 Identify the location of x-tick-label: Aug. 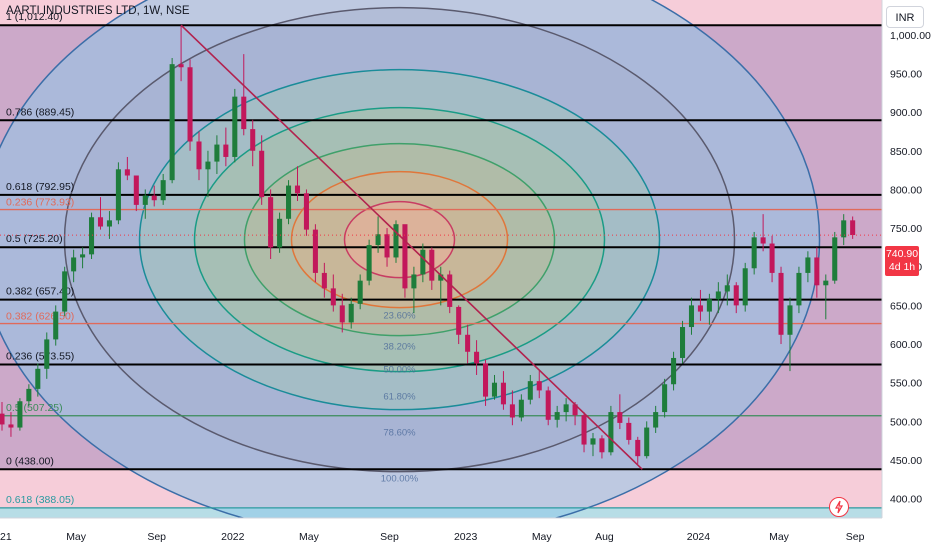
(604, 537).